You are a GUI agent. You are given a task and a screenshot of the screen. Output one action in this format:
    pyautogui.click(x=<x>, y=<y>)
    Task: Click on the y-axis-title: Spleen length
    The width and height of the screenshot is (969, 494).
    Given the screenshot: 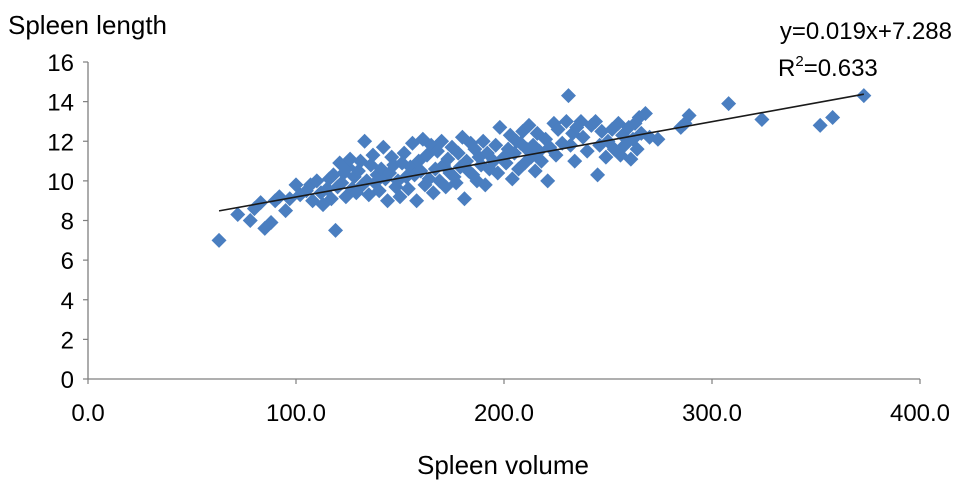 What is the action you would take?
    pyautogui.click(x=87, y=25)
    